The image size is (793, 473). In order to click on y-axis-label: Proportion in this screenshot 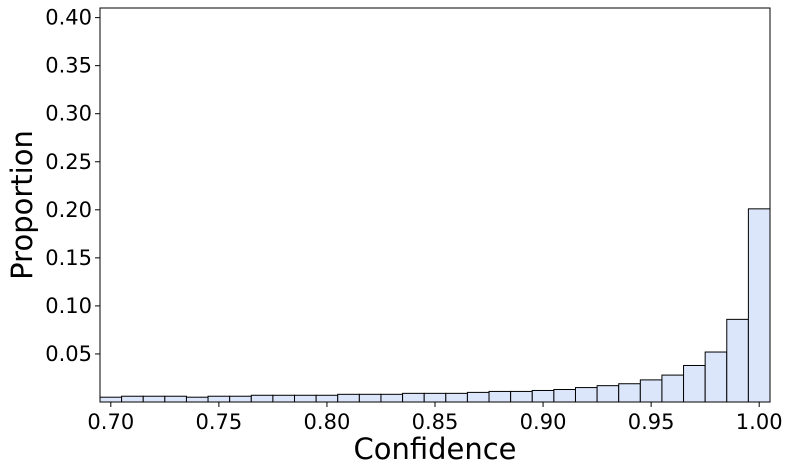, I will do `click(22, 205)`.